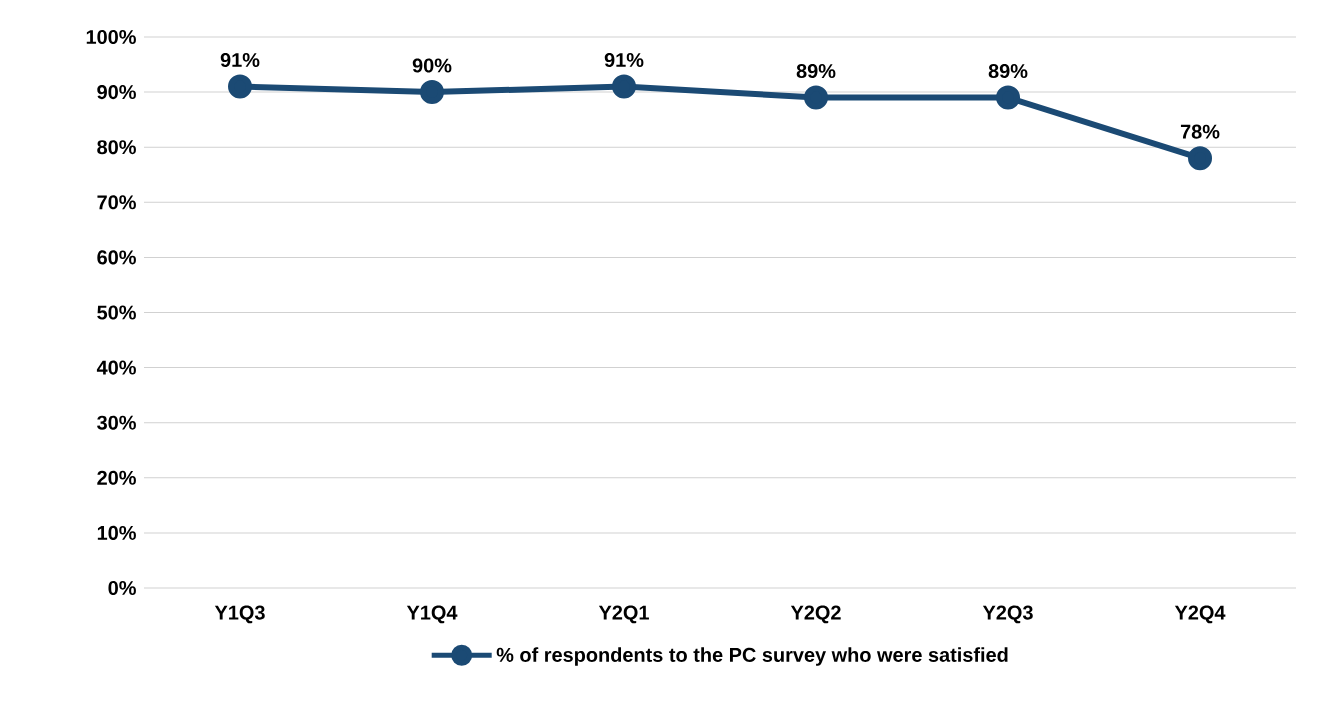 This screenshot has height=702, width=1337. I want to click on data-label: 78%, so click(1200, 131).